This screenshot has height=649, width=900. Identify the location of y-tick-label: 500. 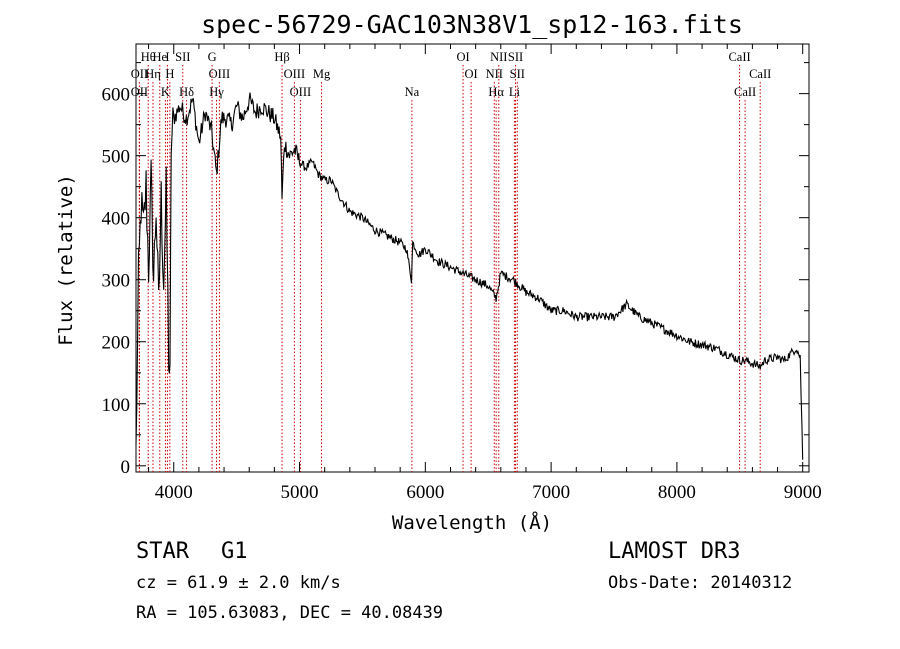
(116, 157).